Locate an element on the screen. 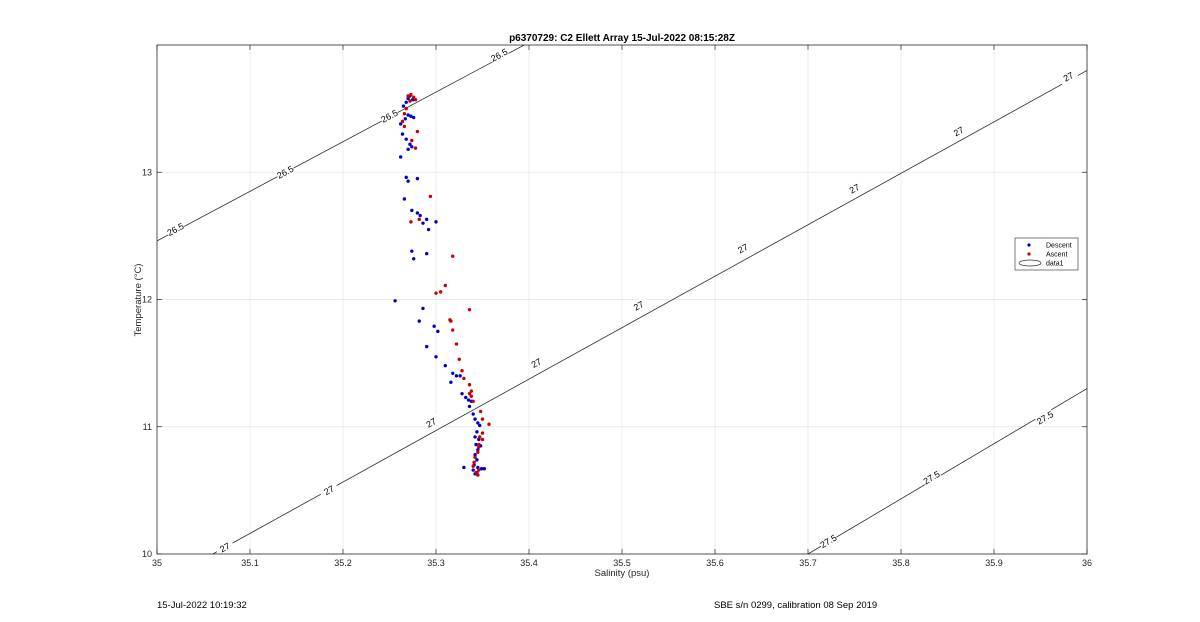  x-tick-label: 35 is located at coordinates (157, 563).